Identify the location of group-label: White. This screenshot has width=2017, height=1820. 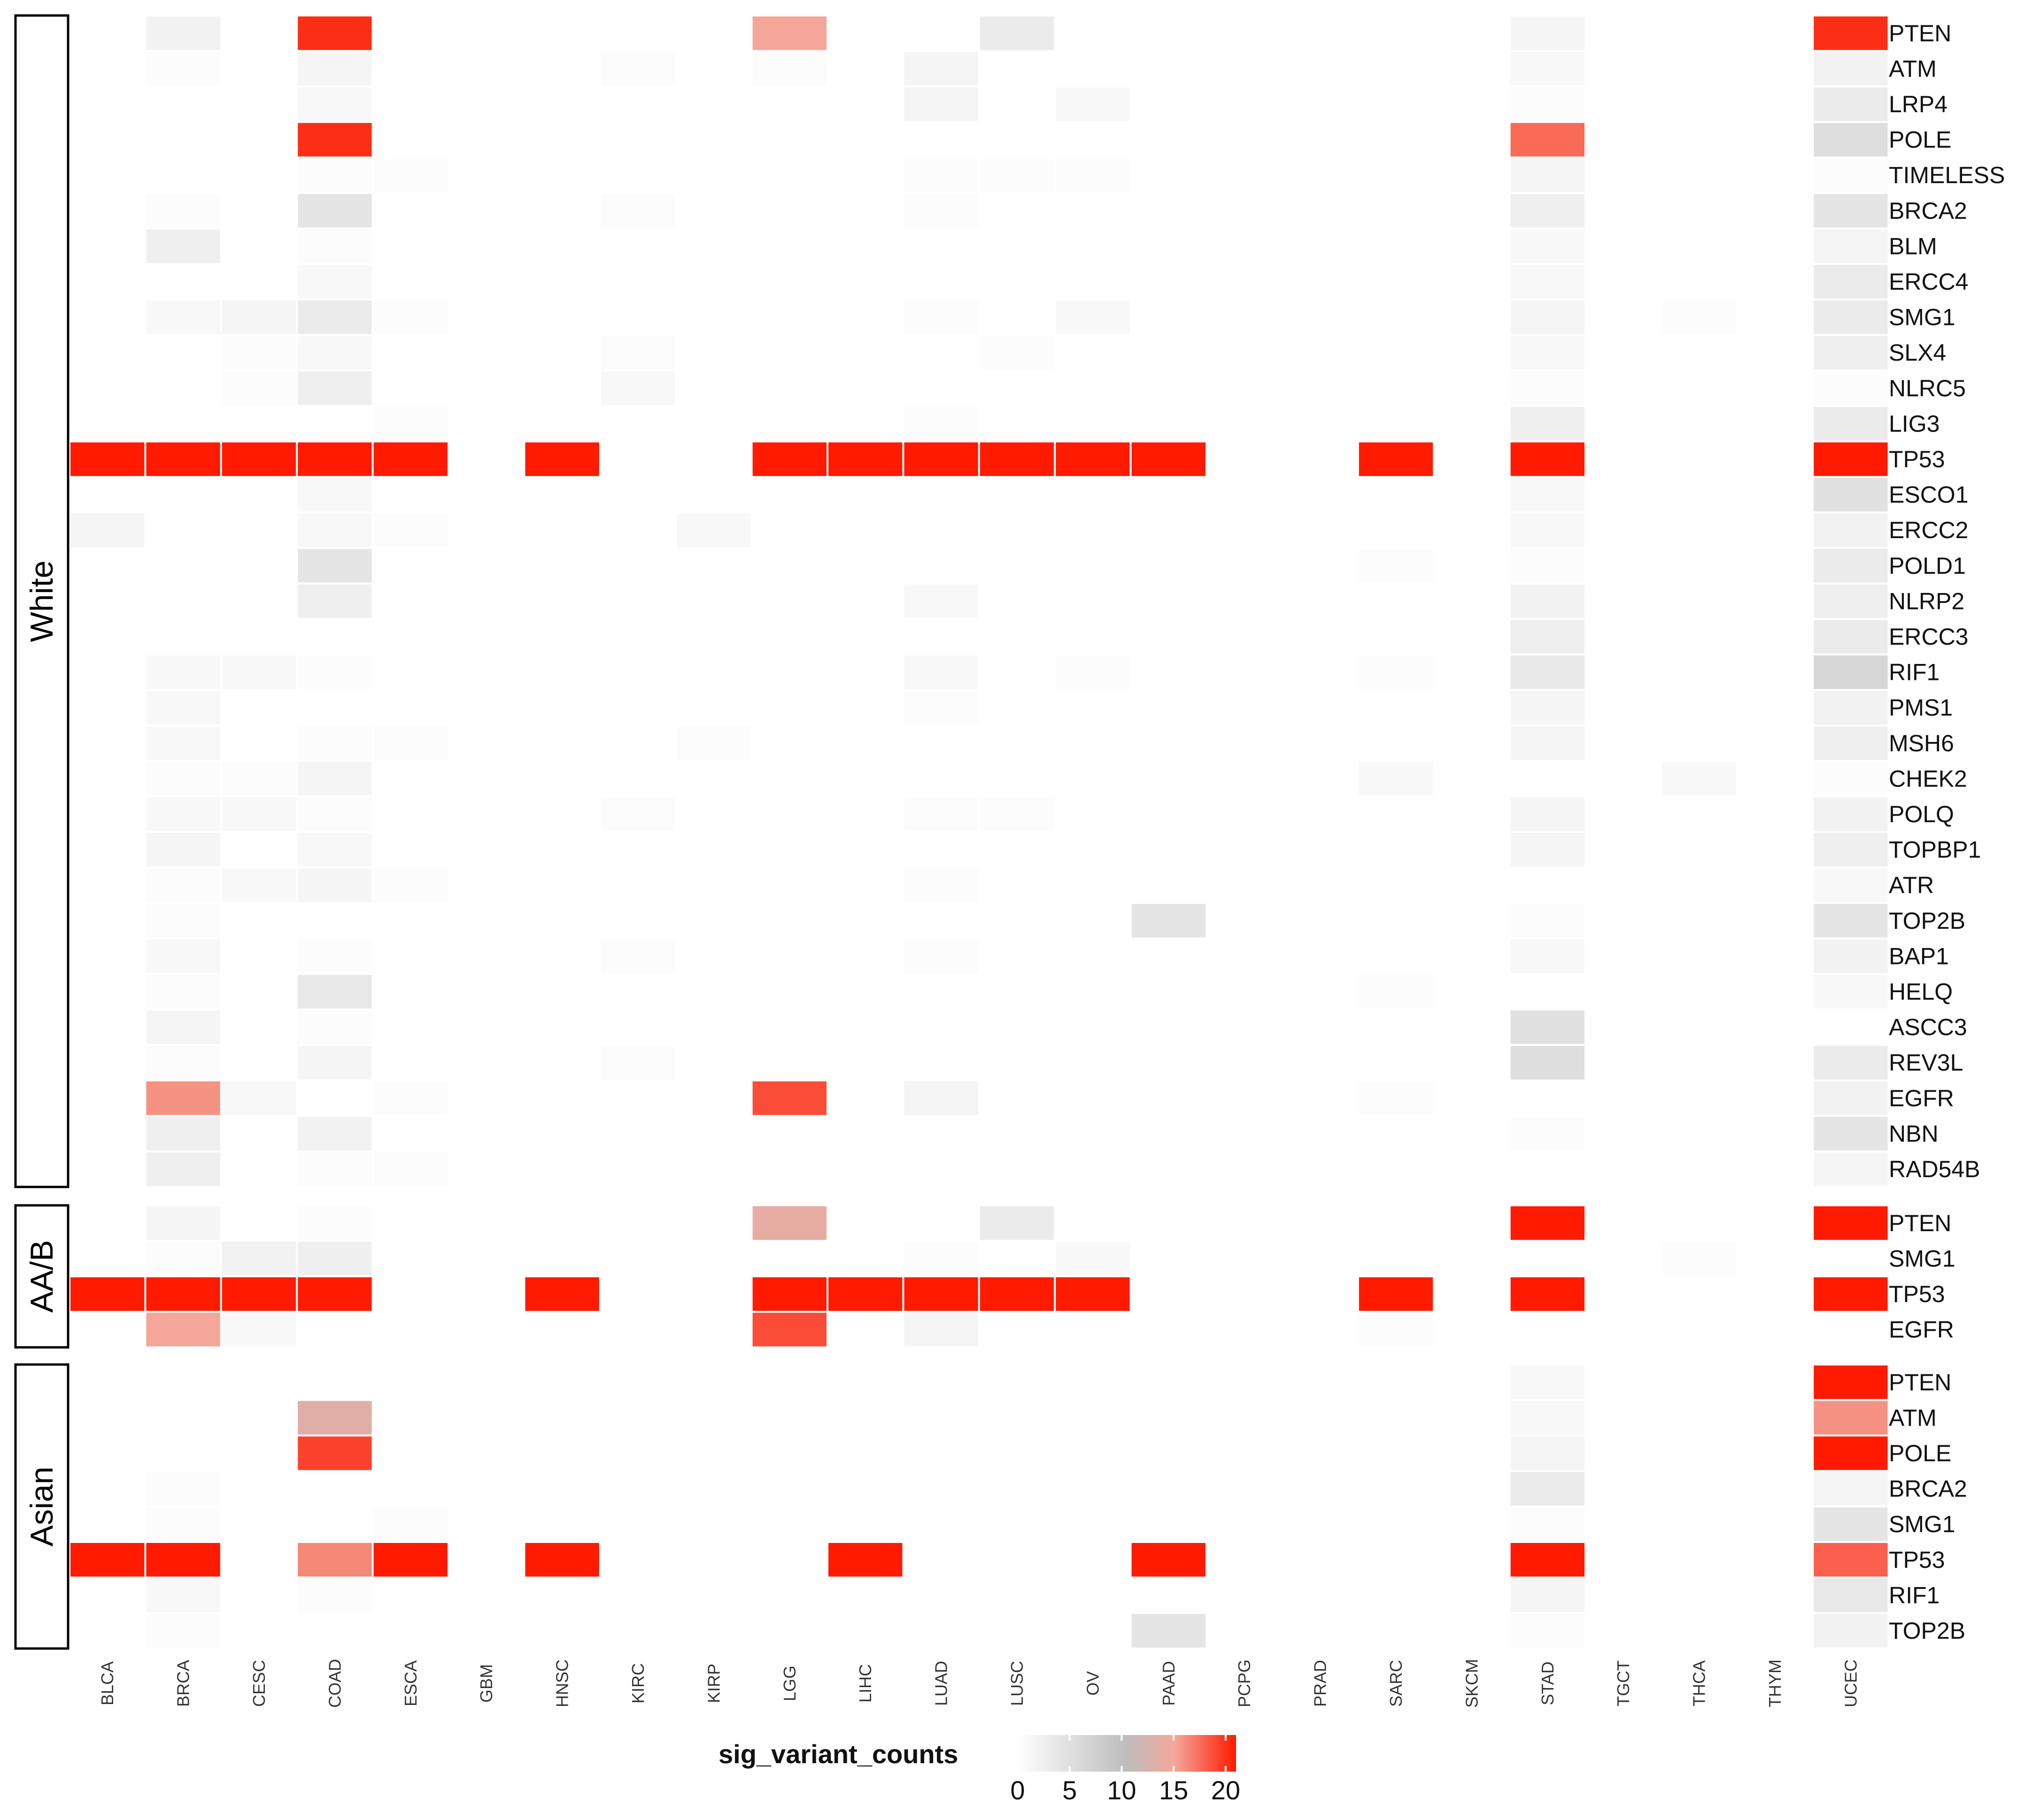
(42, 601).